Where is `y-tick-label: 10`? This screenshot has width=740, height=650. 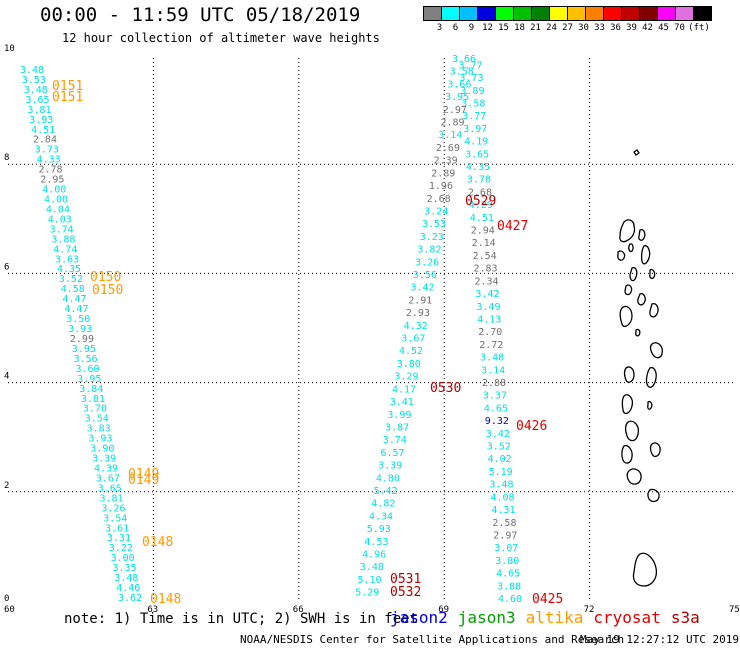
y-tick-label: 10 is located at coordinates (9, 49).